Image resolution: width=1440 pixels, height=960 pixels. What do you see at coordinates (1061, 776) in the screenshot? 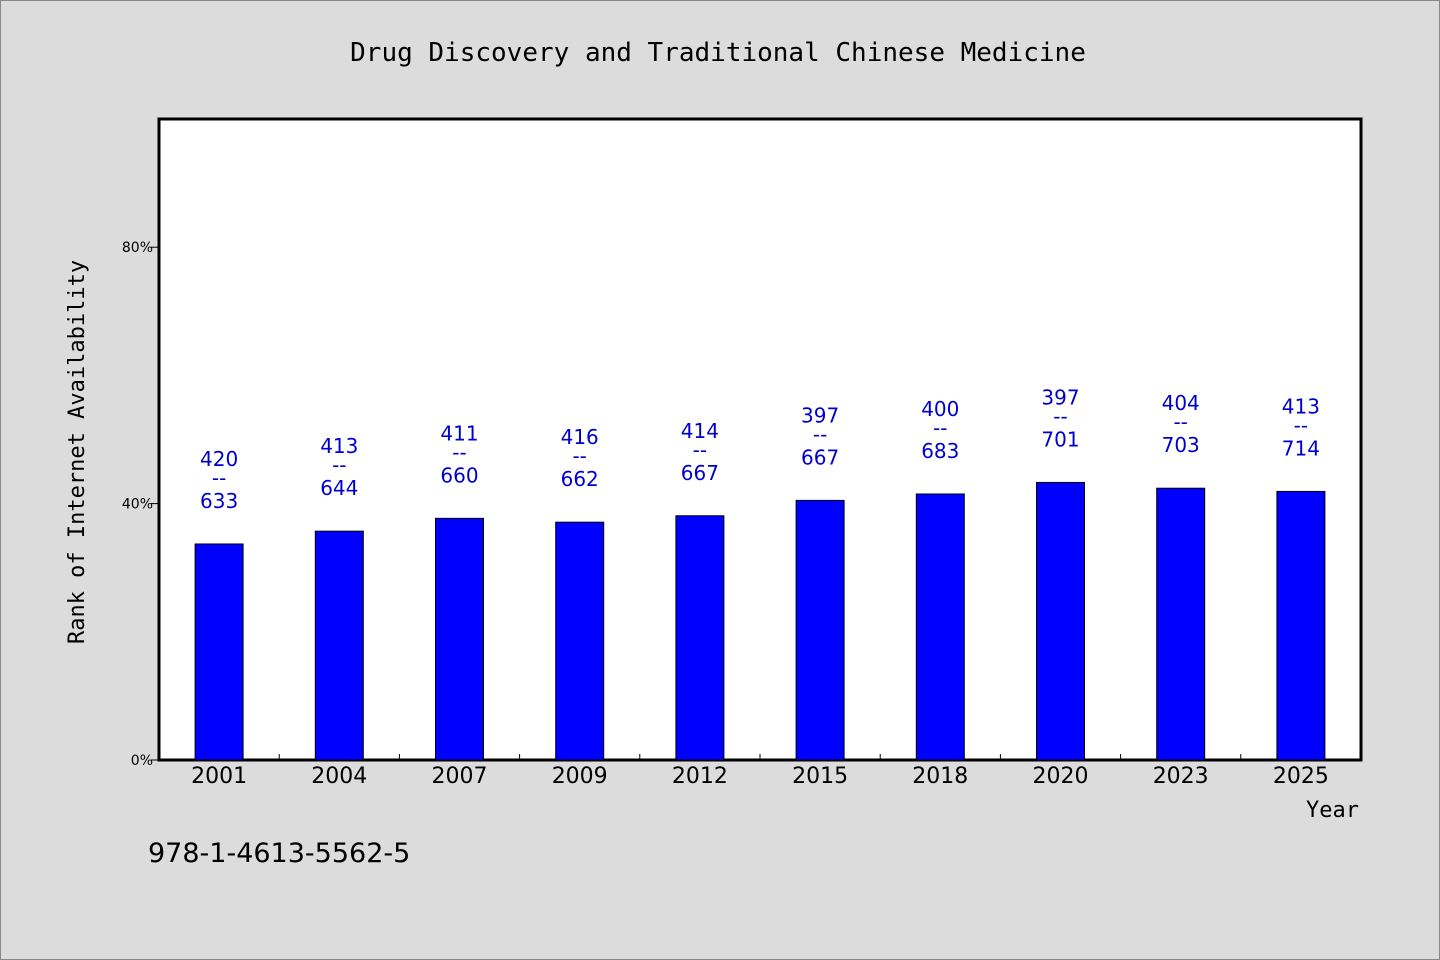
I see `x-tick-label: 2020` at bounding box center [1061, 776].